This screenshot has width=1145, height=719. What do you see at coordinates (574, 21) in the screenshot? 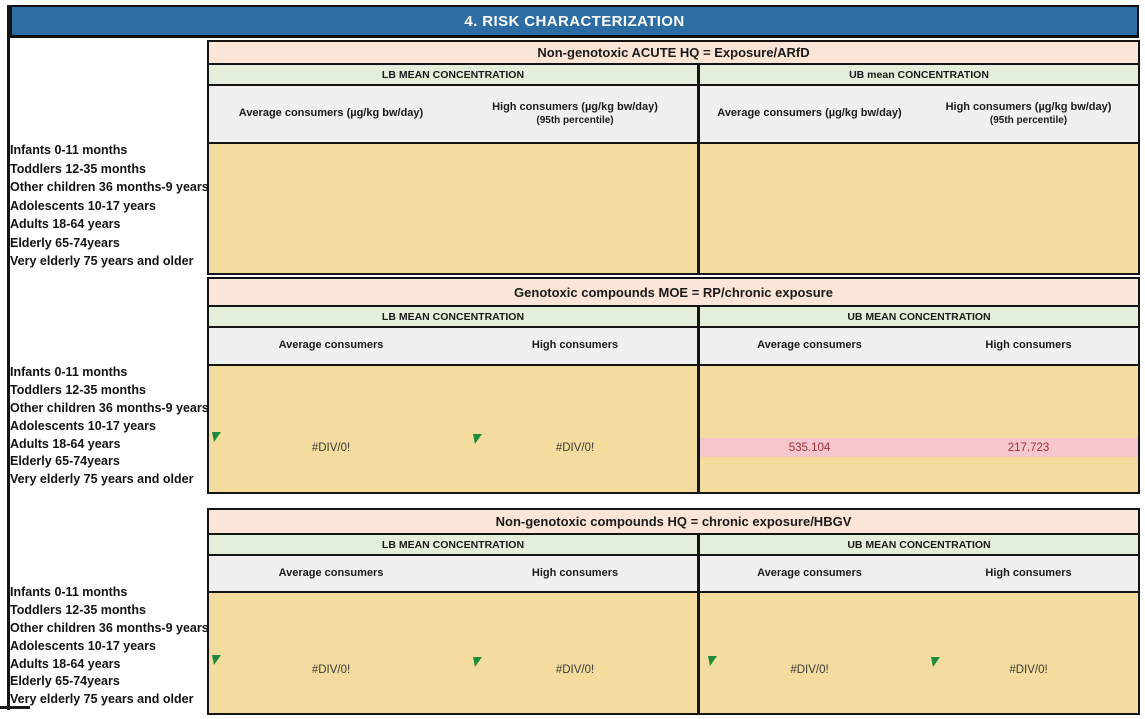
I see `page-title: 4. RISK CHARACTERIZATION` at bounding box center [574, 21].